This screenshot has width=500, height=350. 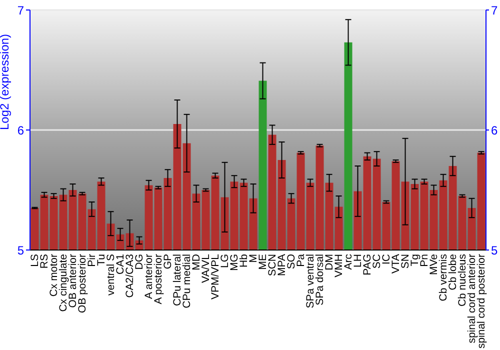 I want to click on x-tick-label: RS, so click(x=44, y=261).